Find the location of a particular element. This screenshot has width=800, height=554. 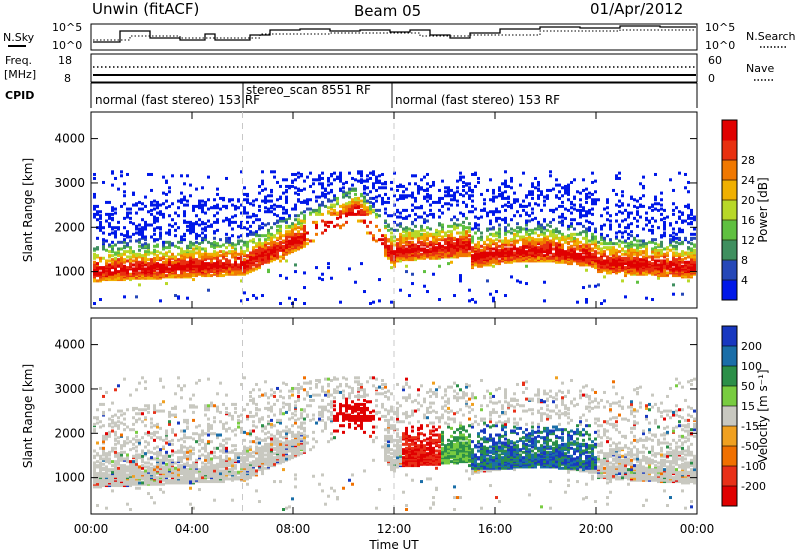

colorbar-frame is located at coordinates (729, 210).